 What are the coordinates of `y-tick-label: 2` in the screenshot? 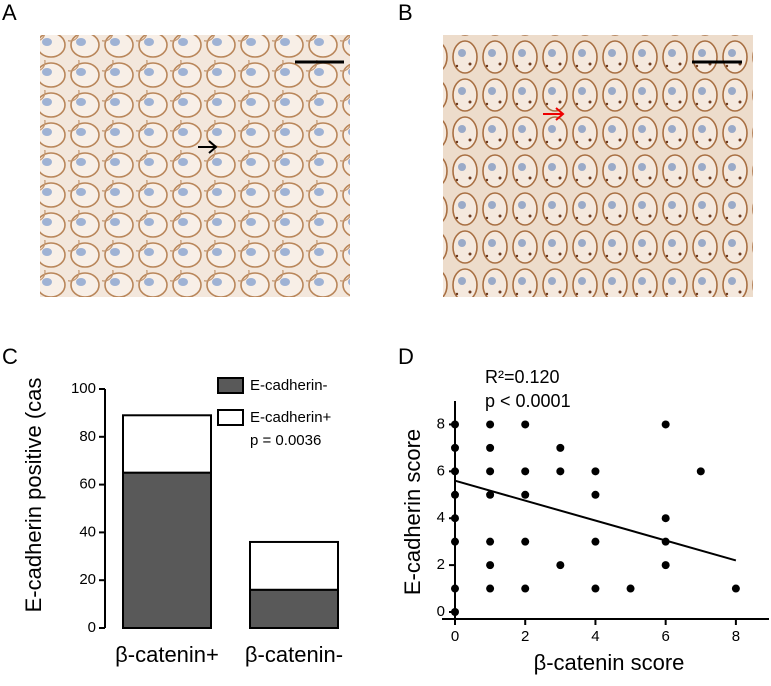 It's located at (441, 564).